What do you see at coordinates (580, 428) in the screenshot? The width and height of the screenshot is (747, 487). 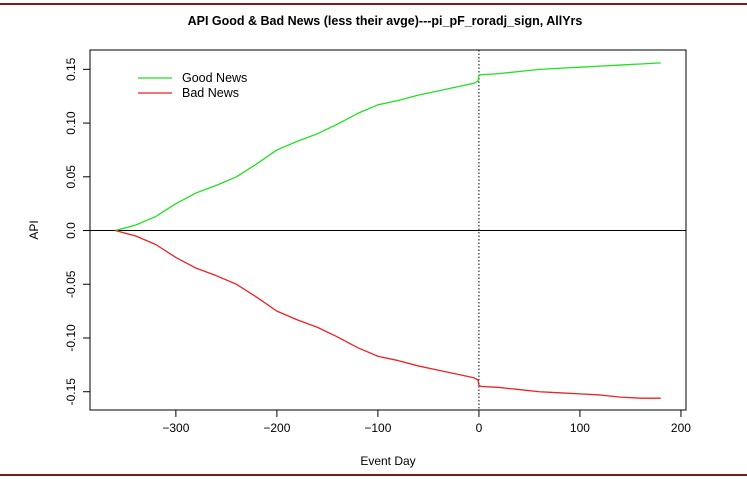 I see `x-tick-label: 100` at bounding box center [580, 428].